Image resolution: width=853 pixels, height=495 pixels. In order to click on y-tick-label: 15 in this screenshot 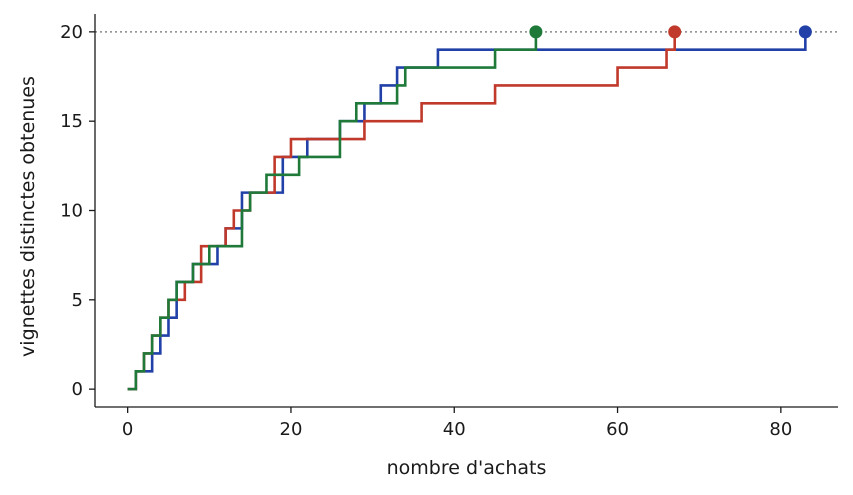, I will do `click(71, 121)`.